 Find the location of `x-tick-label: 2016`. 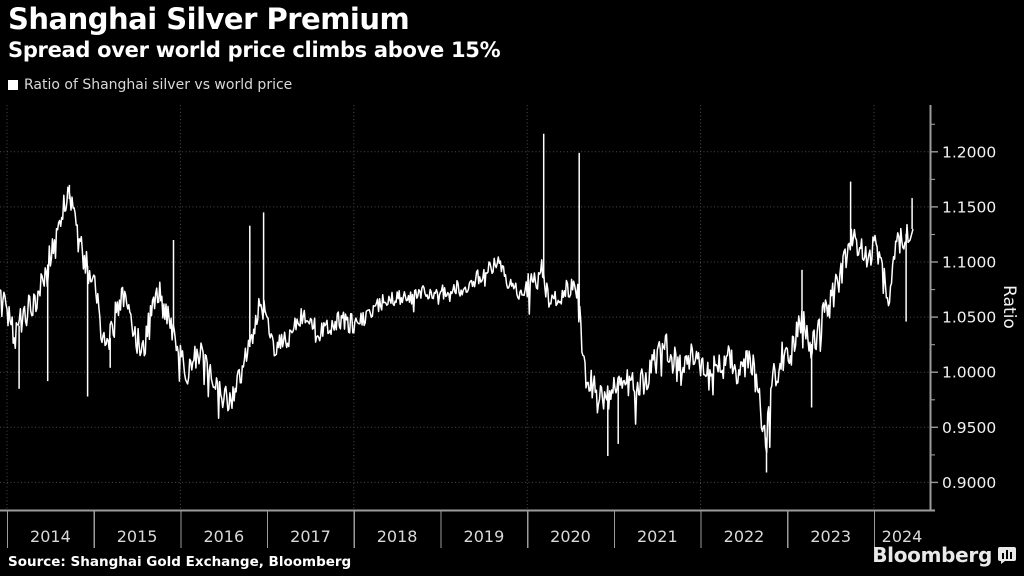

x-tick-label: 2016 is located at coordinates (223, 536).